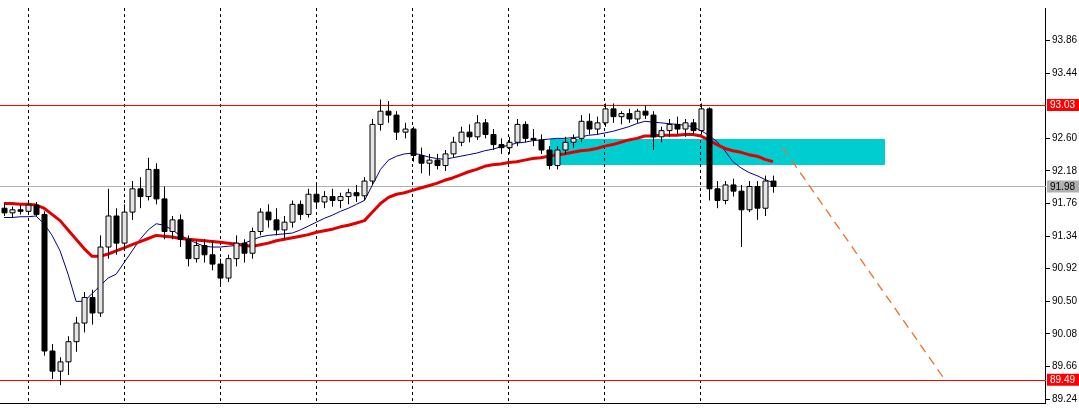 This screenshot has width=1079, height=418. I want to click on y-tick-label: 93.44, so click(1064, 72).